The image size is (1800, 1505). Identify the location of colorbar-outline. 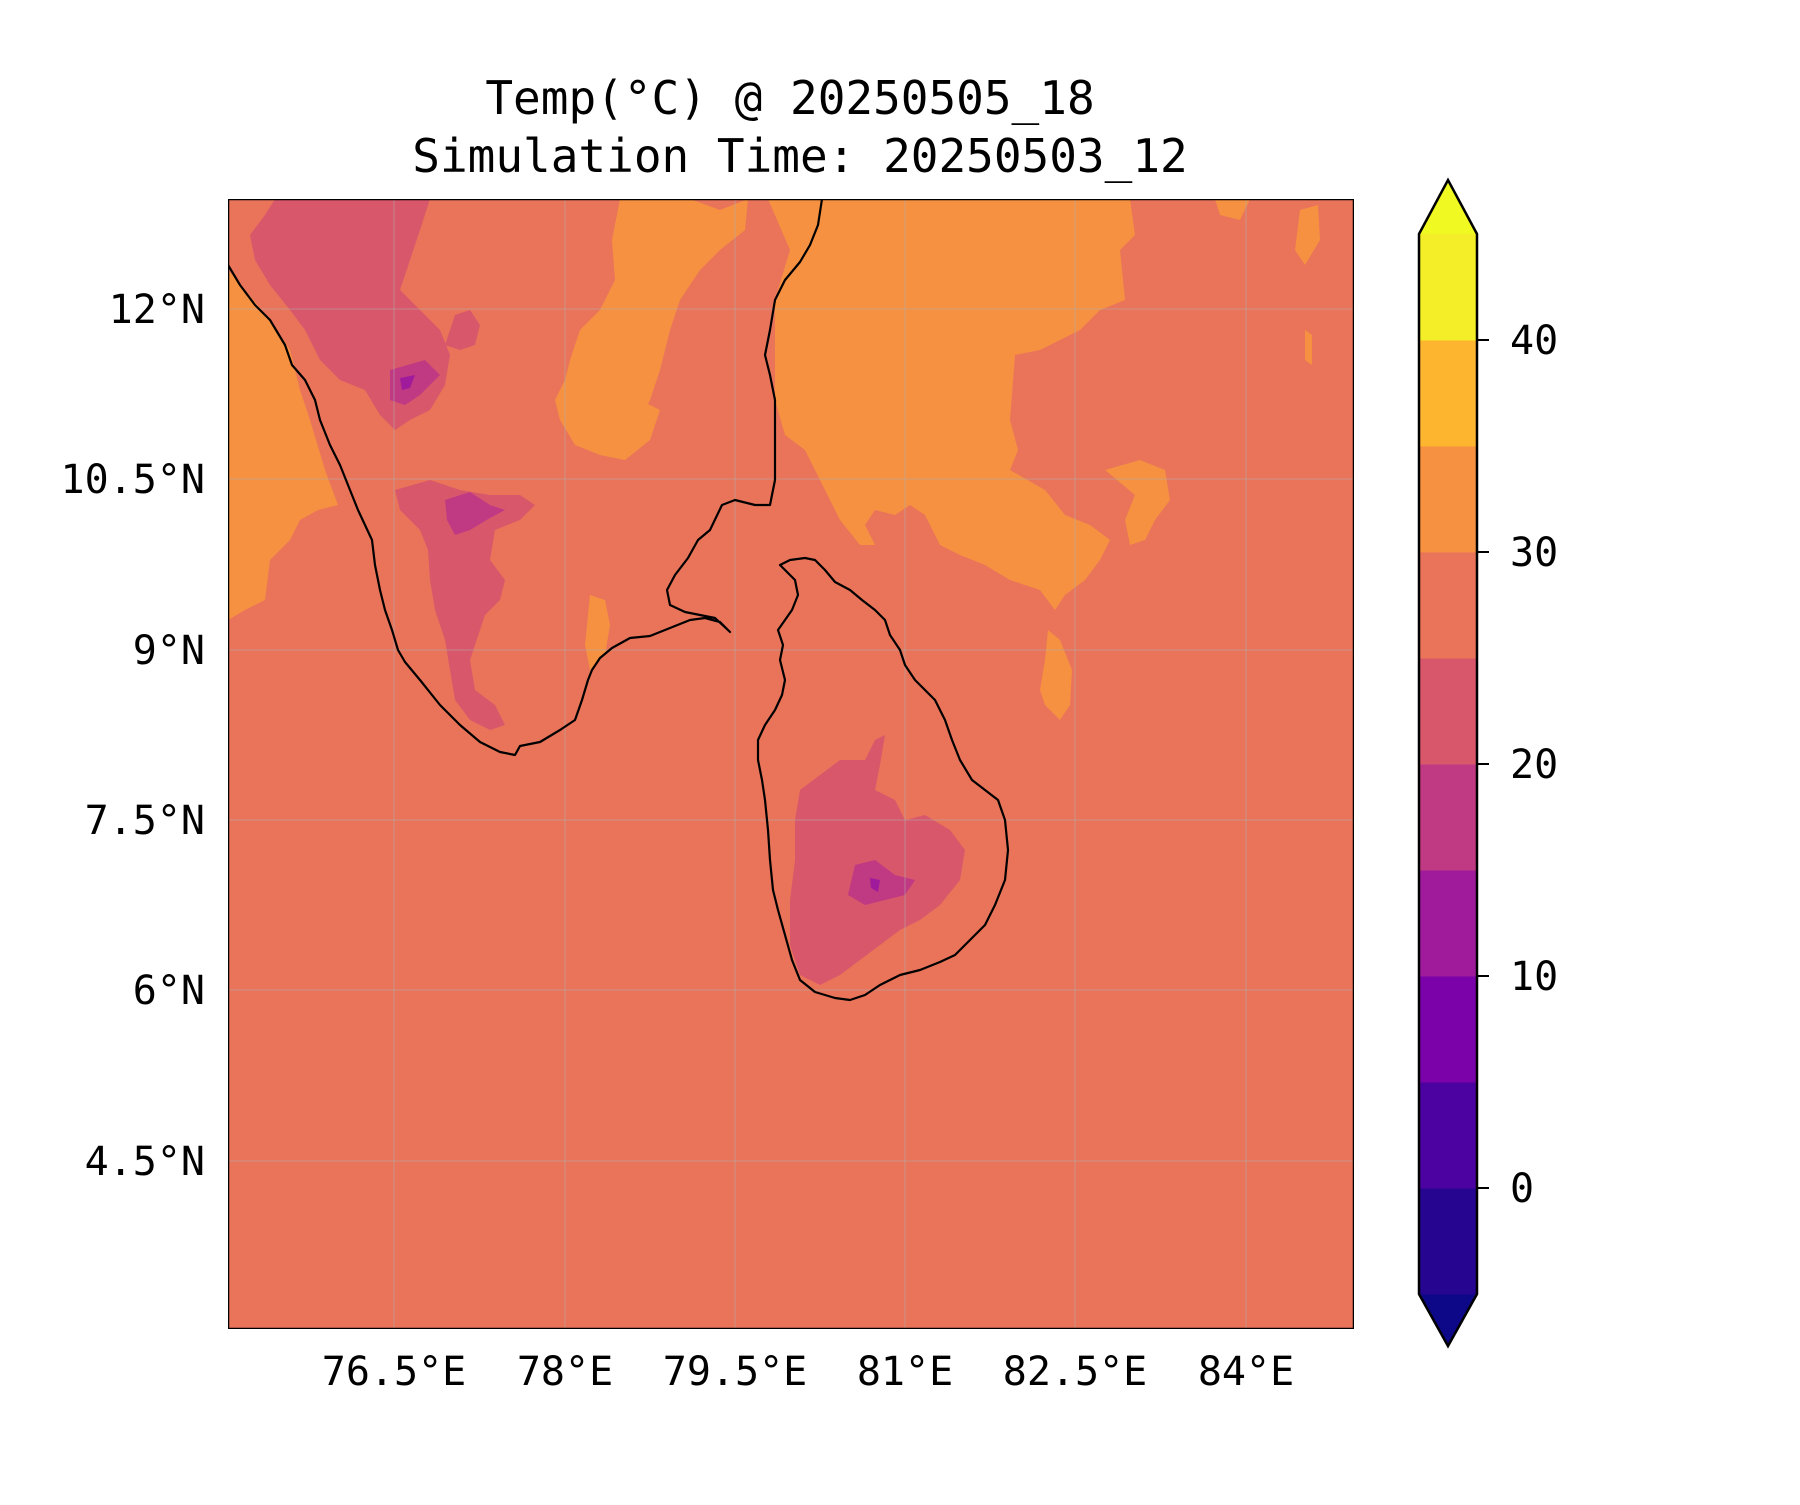
(1448, 763).